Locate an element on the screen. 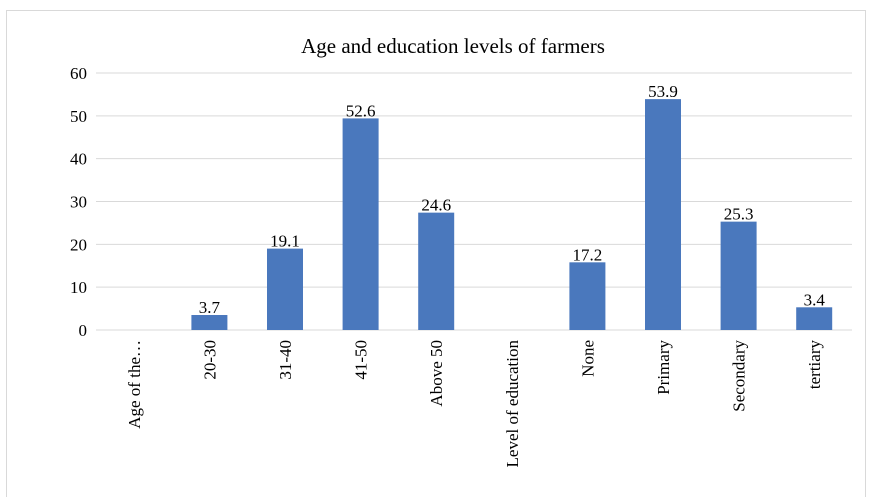  y-tick-label: 10 is located at coordinates (78, 287).